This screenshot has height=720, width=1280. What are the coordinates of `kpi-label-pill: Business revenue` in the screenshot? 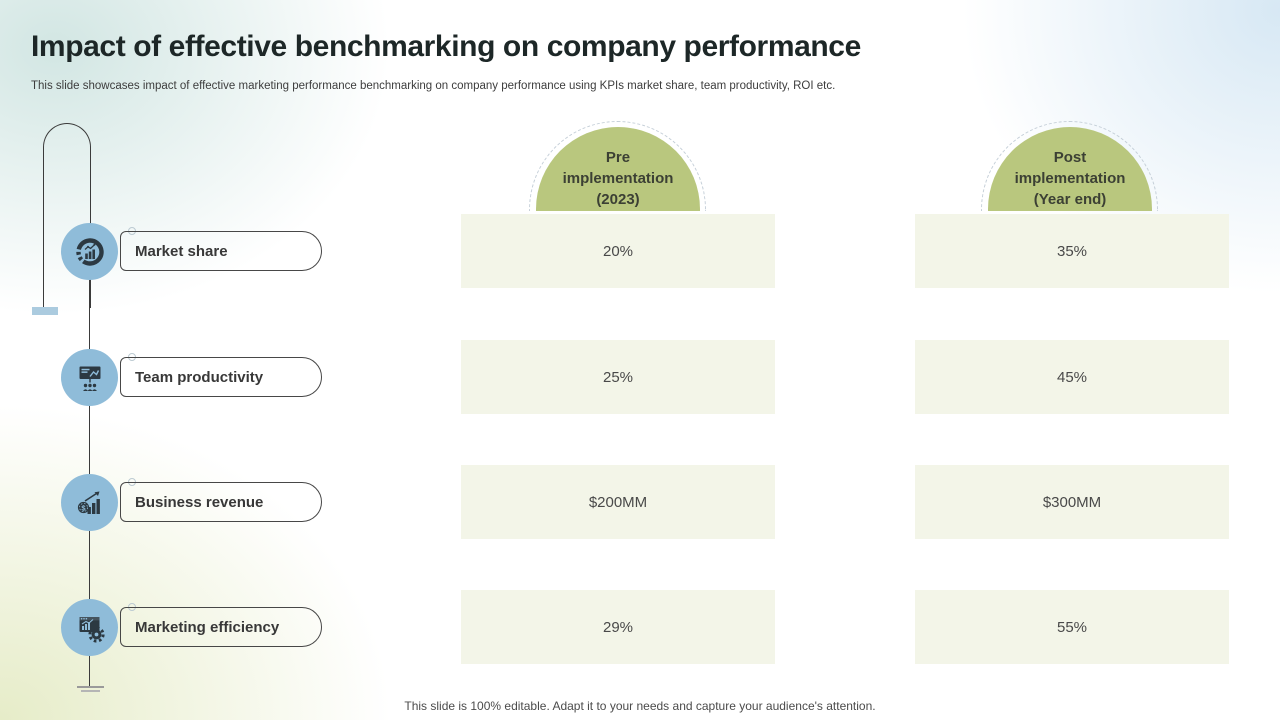 It's located at (221, 502).